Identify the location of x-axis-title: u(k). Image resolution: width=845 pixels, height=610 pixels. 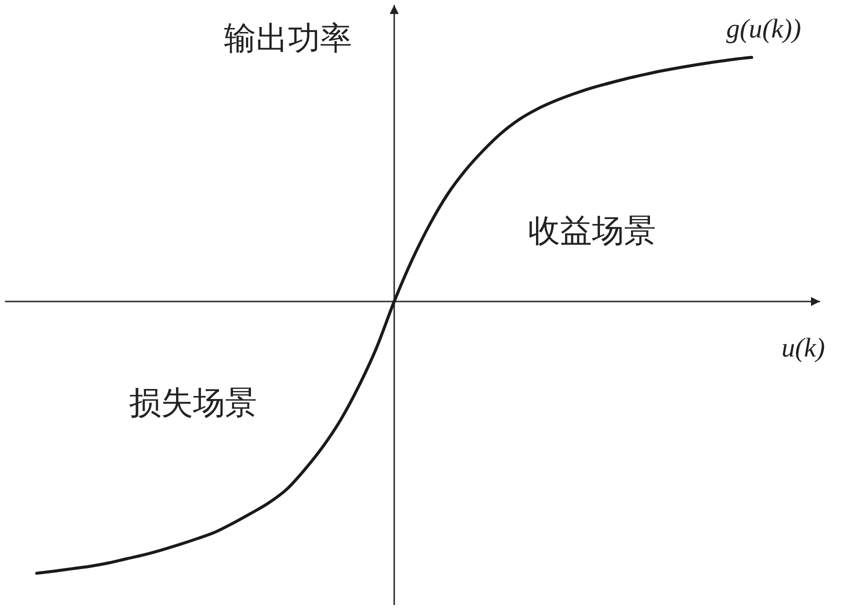
(804, 347).